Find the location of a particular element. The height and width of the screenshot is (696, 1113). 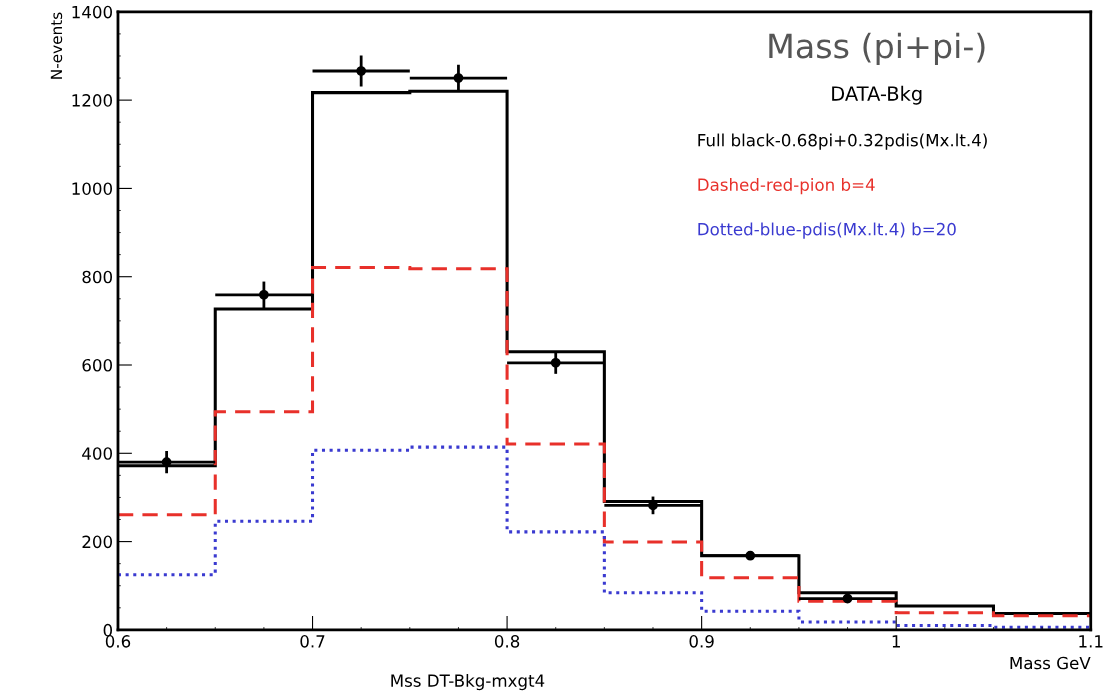

text: DATA-Bkg is located at coordinates (877, 95).